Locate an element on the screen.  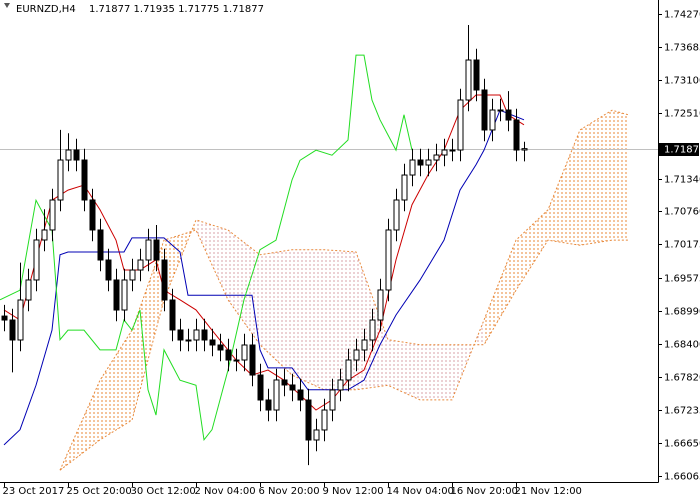
x-tick-label: 25 Oct 20:00 is located at coordinates (99, 491).